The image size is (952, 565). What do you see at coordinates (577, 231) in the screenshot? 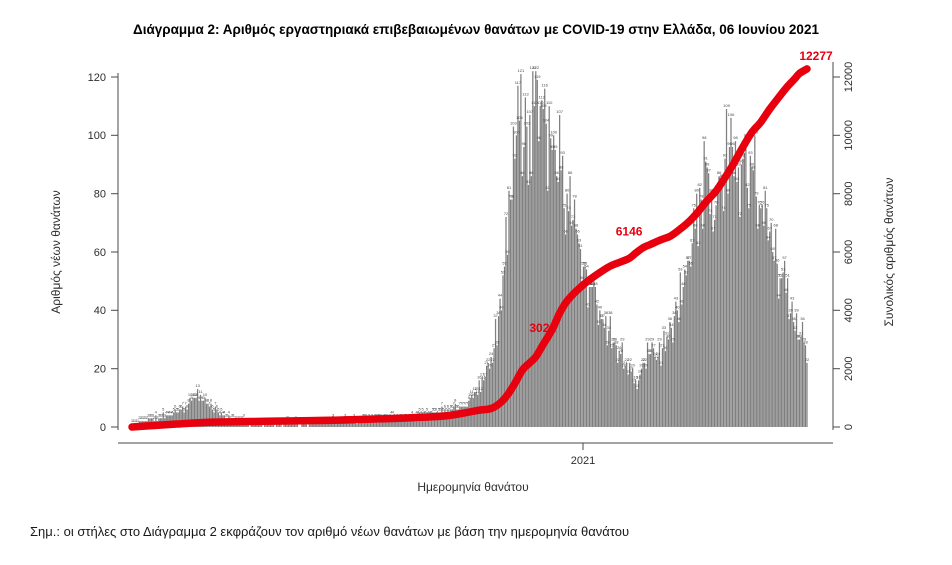
I see `bar-value-label: 66` at bounding box center [577, 231].